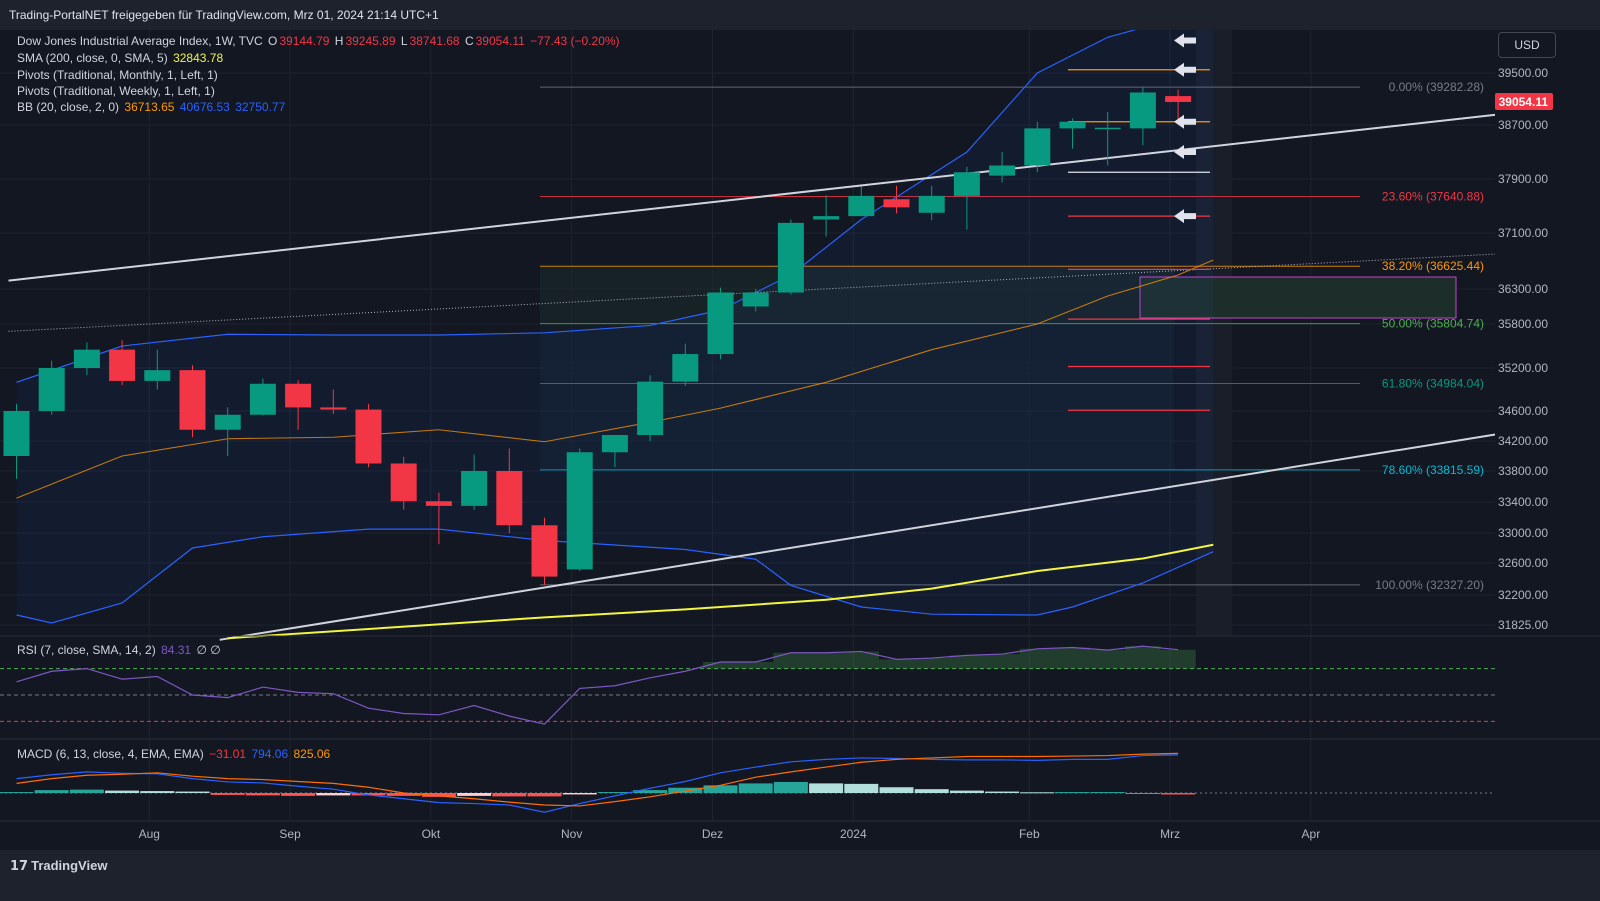  What do you see at coordinates (1523, 233) in the screenshot?
I see `price-tick-label: 37100.00` at bounding box center [1523, 233].